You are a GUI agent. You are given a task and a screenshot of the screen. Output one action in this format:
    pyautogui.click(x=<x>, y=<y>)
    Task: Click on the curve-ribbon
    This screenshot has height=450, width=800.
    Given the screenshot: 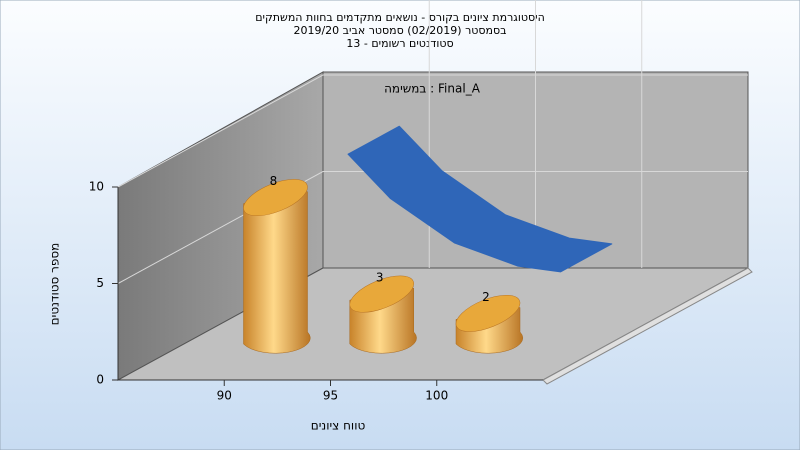 What is the action you would take?
    pyautogui.click(x=480, y=199)
    